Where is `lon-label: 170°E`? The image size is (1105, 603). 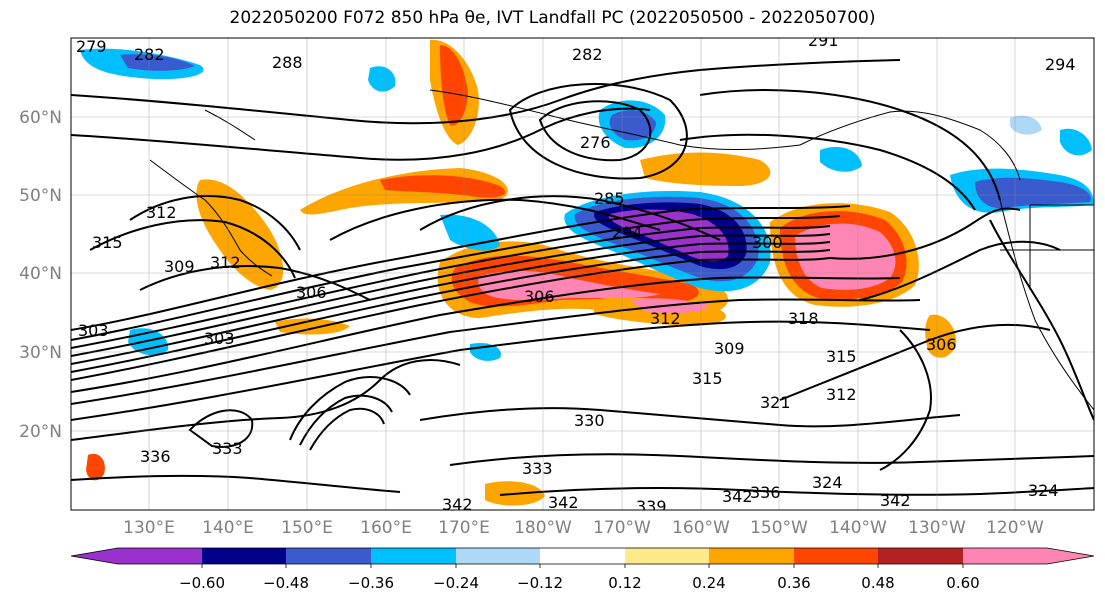
lon-label: 170°E is located at coordinates (464, 528).